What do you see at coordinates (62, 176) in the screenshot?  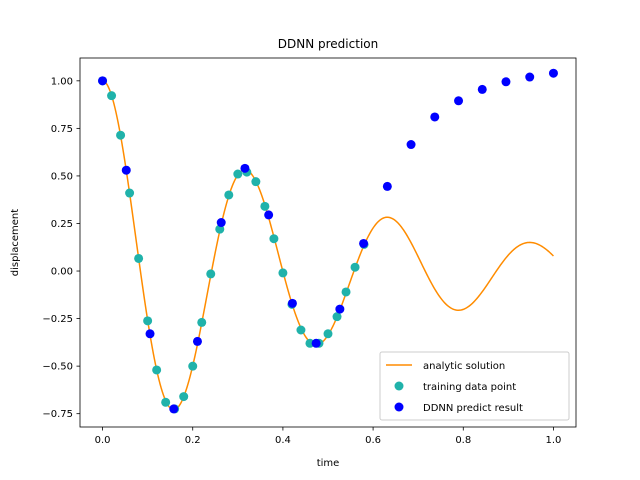 I see `y-tick-label: 0.50` at bounding box center [62, 176].